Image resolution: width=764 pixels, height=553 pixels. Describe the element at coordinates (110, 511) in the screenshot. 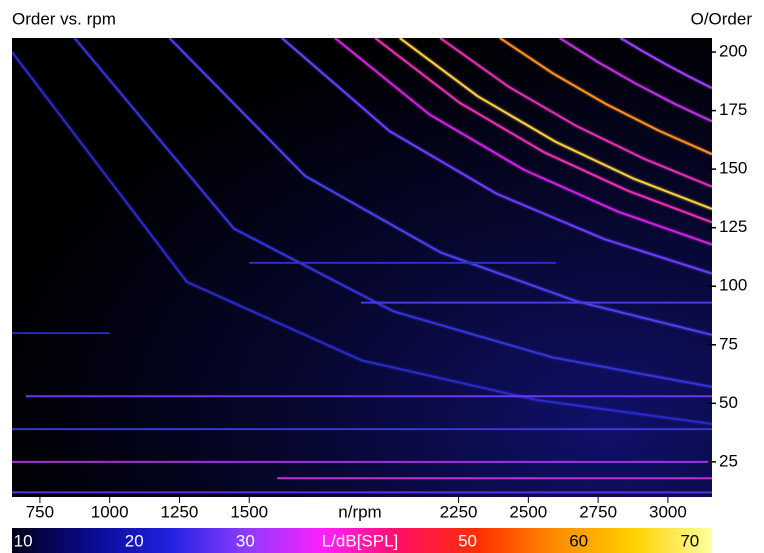

I see `x-tick-label: 1000` at that location.